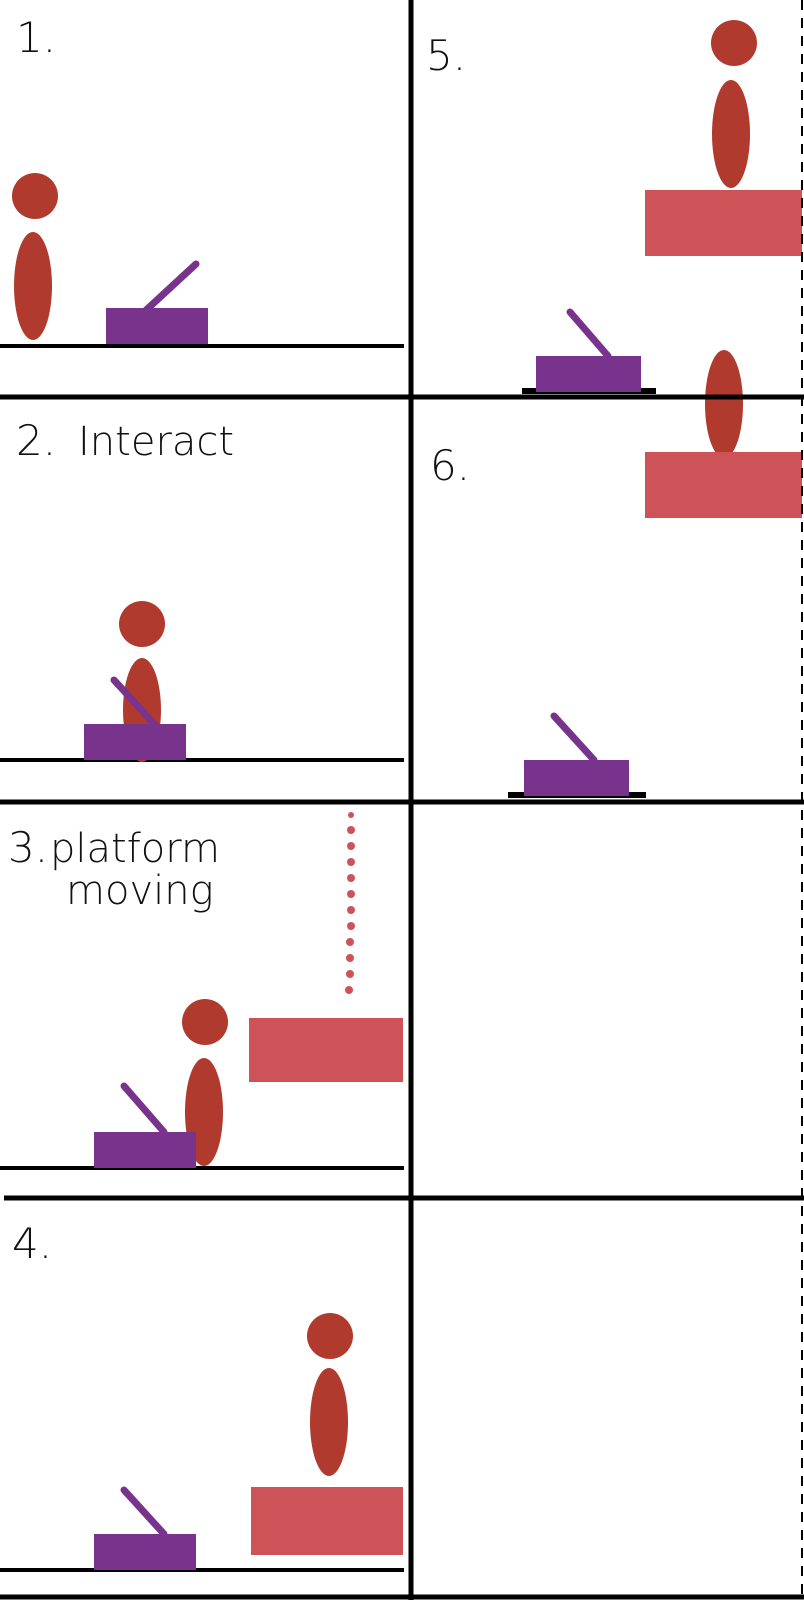  What do you see at coordinates (616, 574) in the screenshot?
I see `panel-6: 6.` at bounding box center [616, 574].